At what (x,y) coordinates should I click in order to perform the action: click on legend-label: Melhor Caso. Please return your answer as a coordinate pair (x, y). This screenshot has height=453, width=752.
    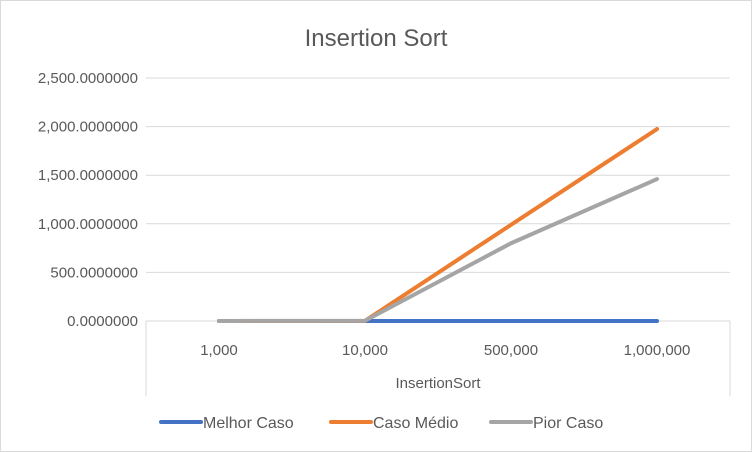
    Looking at the image, I should click on (248, 423).